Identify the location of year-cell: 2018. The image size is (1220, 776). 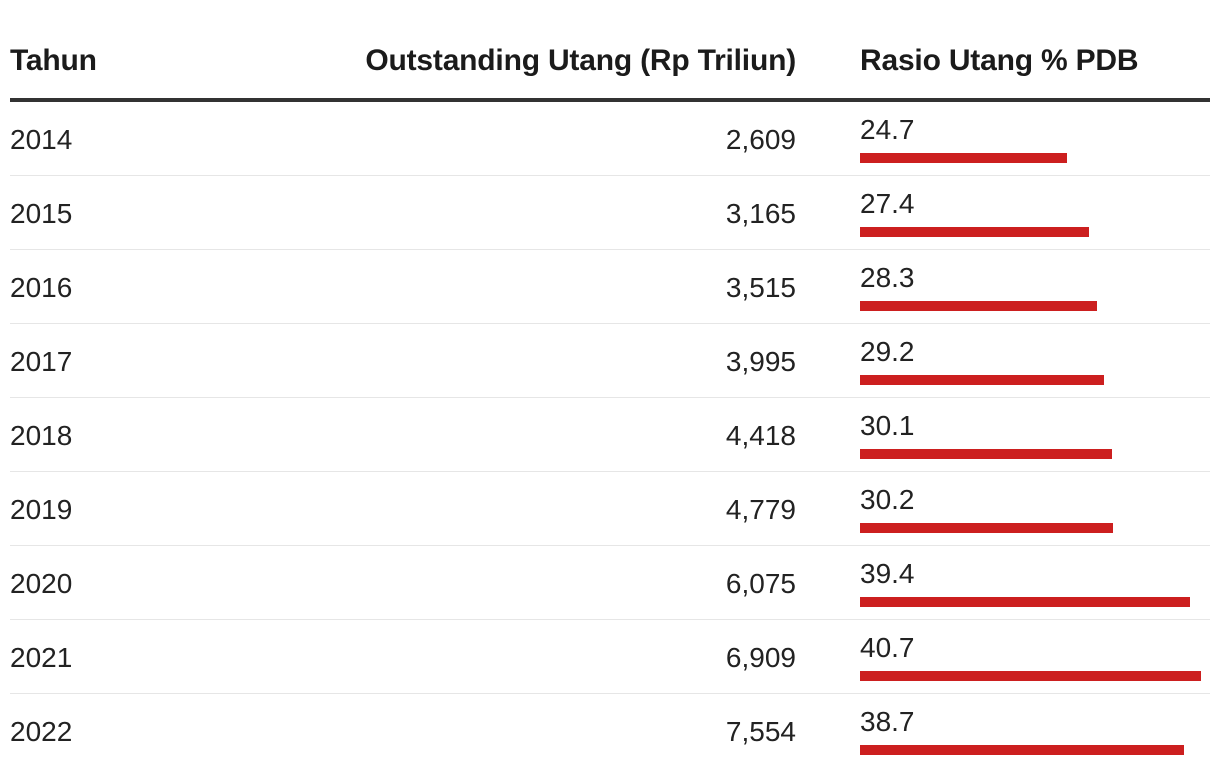
(41, 435).